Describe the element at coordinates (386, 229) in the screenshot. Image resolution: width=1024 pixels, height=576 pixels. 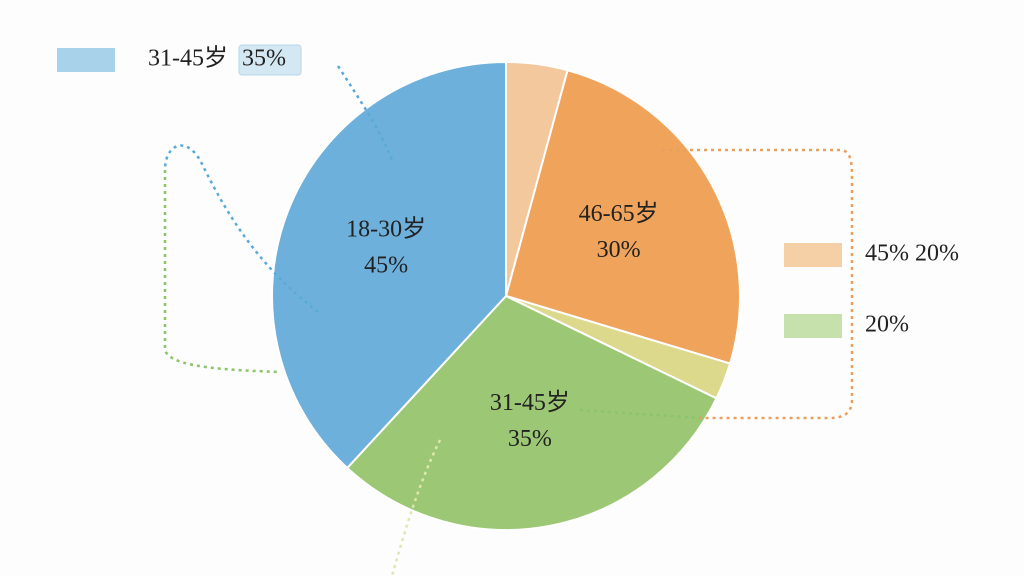
I see `slice-label: 18-30岁` at that location.